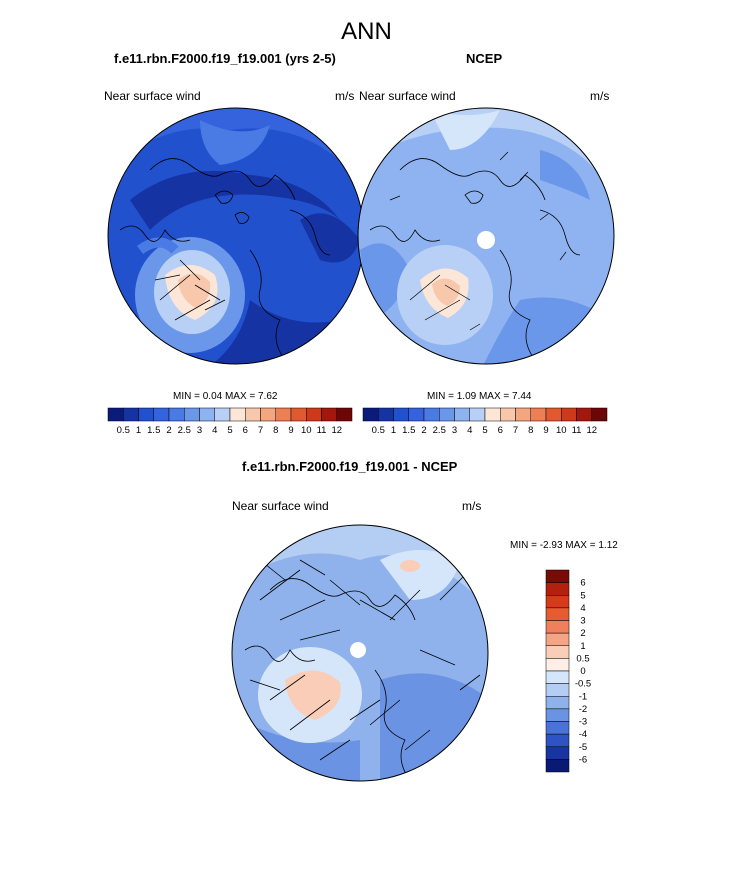  What do you see at coordinates (229, 430) in the screenshot?
I see `colorbar-model-tick-label: 5` at bounding box center [229, 430].